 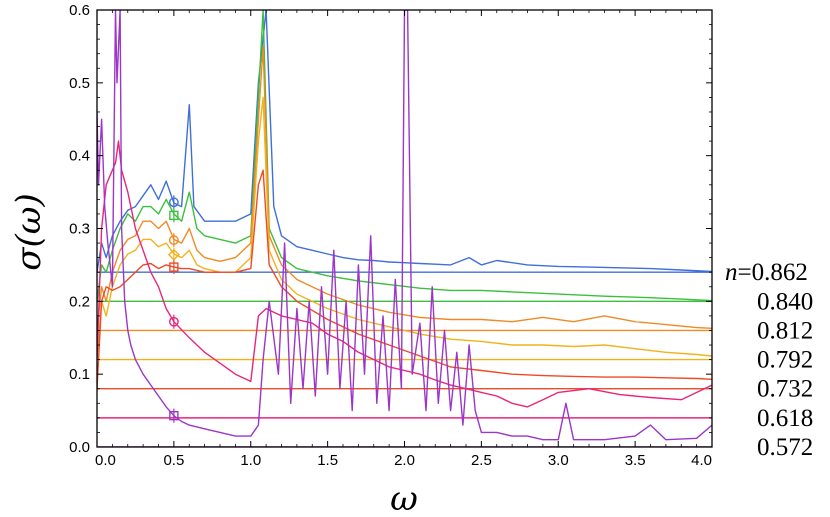 What do you see at coordinates (481, 460) in the screenshot?
I see `x-tick-label-2.5: 2.5` at bounding box center [481, 460].